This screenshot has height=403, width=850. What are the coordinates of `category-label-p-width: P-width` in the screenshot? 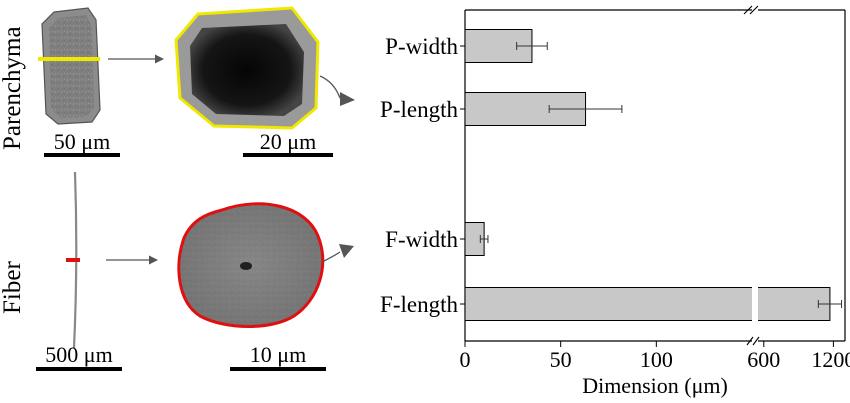 It's located at (421, 46).